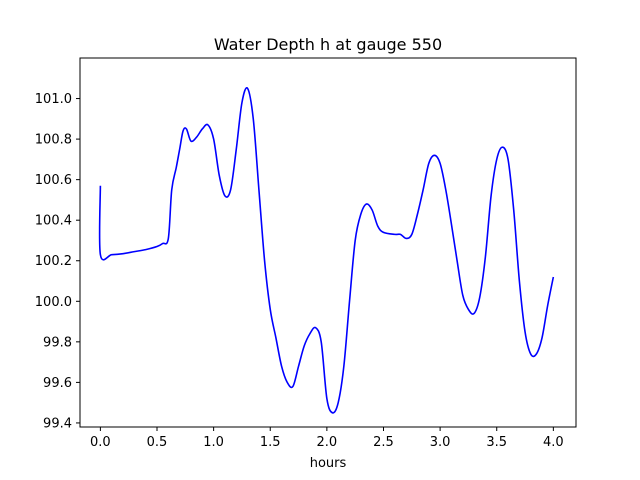 This screenshot has height=480, width=640. Describe the element at coordinates (553, 442) in the screenshot. I see `x-tick-label: 4.0` at that location.